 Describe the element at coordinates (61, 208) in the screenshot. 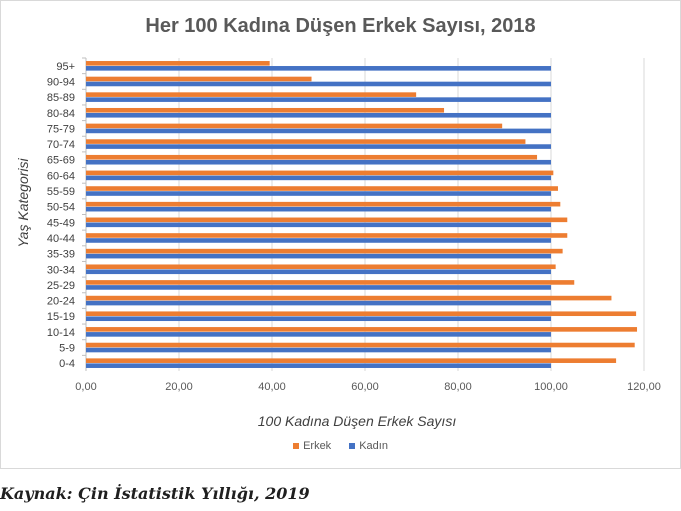

I see `y-tick-label: 50-54` at that location.